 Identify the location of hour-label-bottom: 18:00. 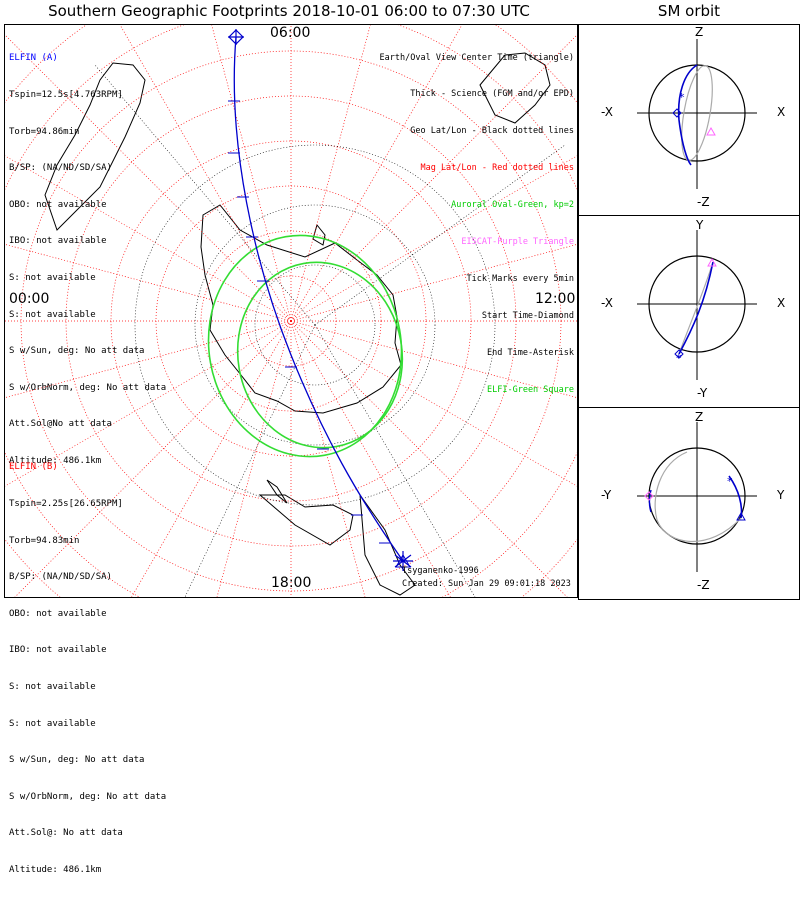
(291, 583).